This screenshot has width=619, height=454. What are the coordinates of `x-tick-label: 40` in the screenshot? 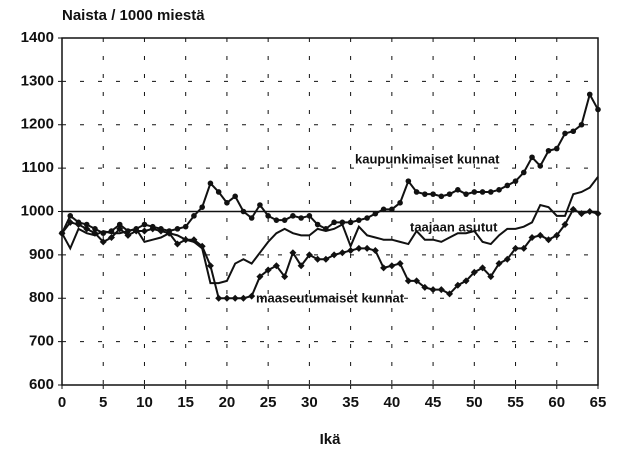 It's located at (392, 402).